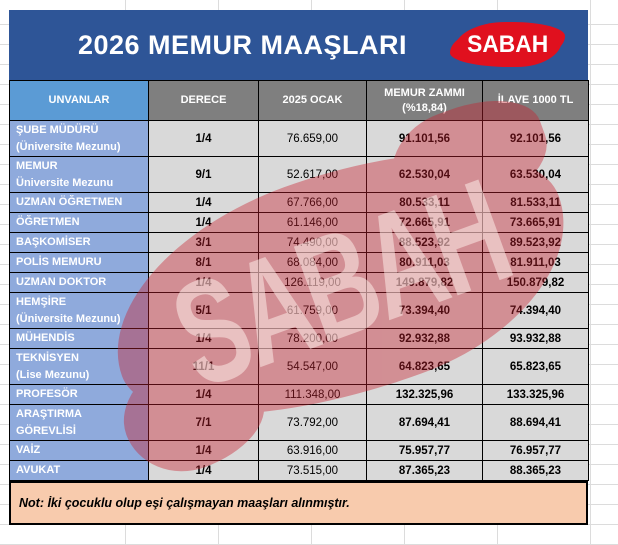 The height and width of the screenshot is (545, 618). I want to click on derece-cell: 3/1, so click(203, 242).